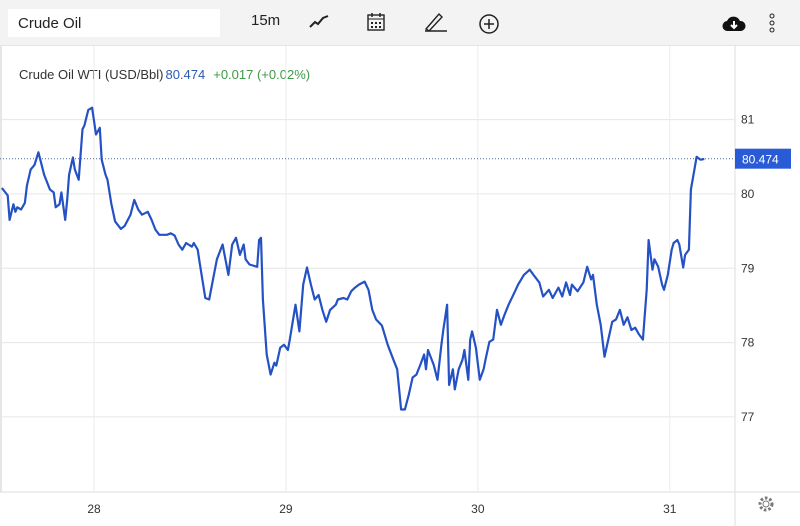 This screenshot has height=526, width=800. I want to click on interval-selector: 15m, so click(266, 20).